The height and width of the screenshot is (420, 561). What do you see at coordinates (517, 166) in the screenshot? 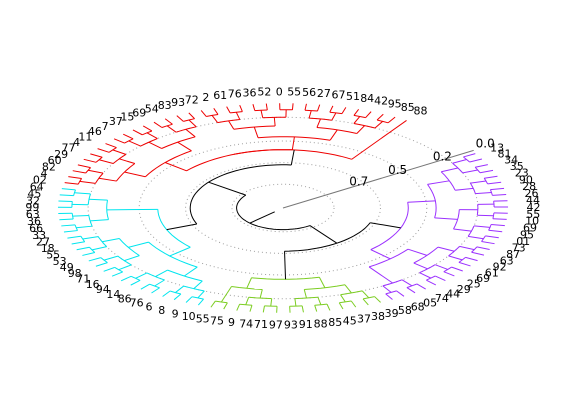
I see `tip-label: 35` at bounding box center [517, 166].